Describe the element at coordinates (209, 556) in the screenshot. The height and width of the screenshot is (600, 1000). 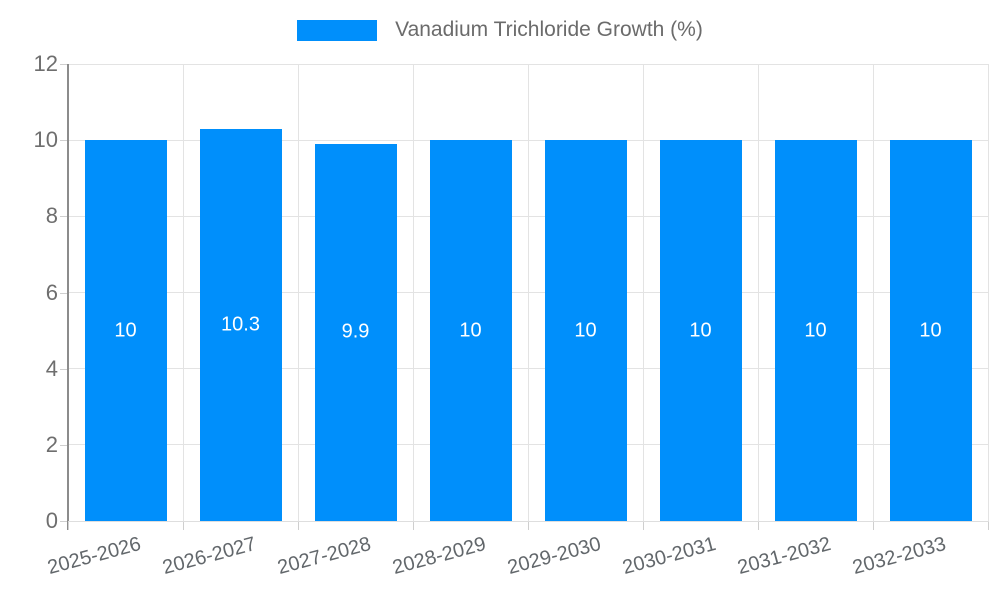
I see `x-axis-label: 2026-2027` at that location.